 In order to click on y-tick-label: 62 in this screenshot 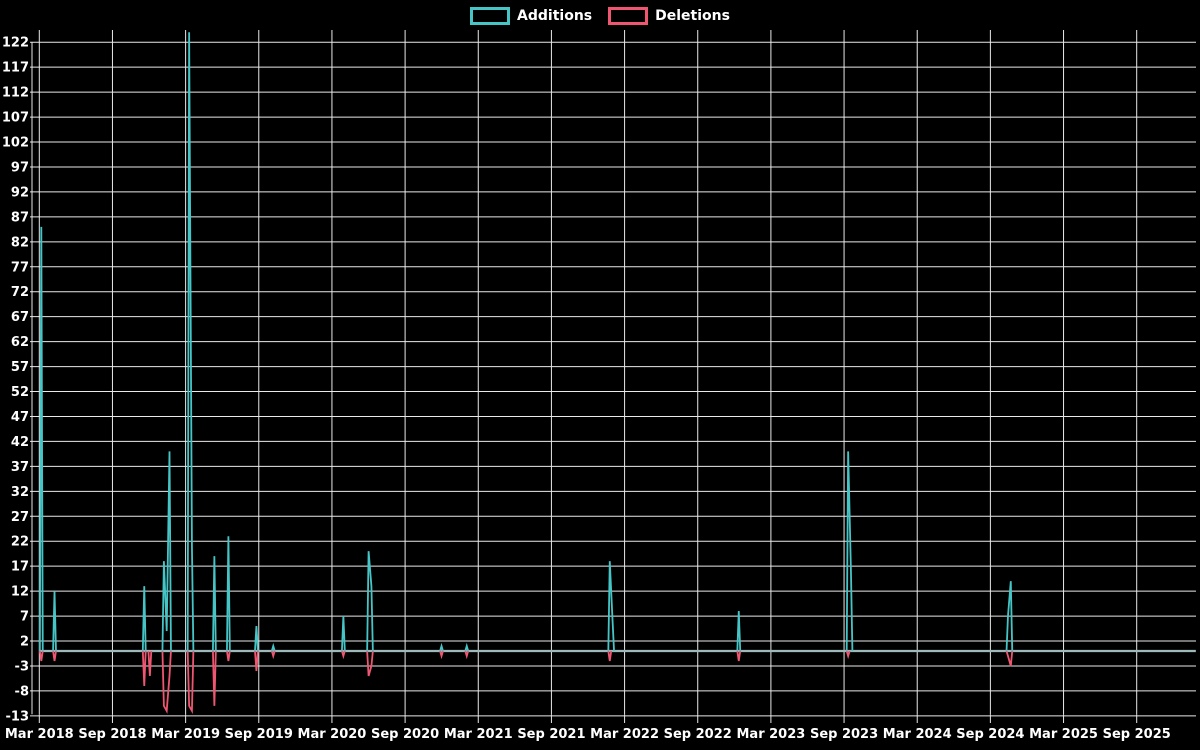, I will do `click(20, 342)`.